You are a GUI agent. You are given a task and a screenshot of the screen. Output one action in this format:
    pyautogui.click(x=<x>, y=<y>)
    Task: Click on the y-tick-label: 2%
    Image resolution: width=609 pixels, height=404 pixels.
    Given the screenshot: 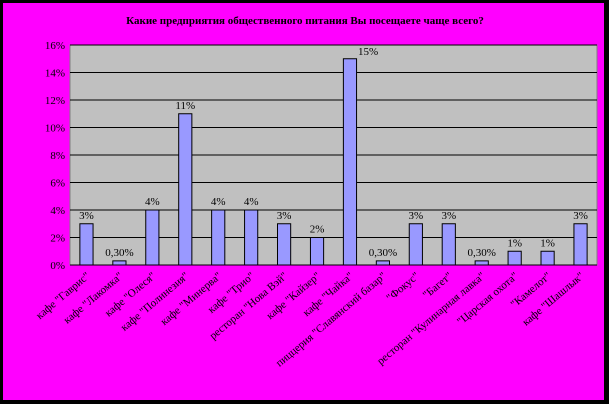 What is the action you would take?
    pyautogui.click(x=57, y=239)
    